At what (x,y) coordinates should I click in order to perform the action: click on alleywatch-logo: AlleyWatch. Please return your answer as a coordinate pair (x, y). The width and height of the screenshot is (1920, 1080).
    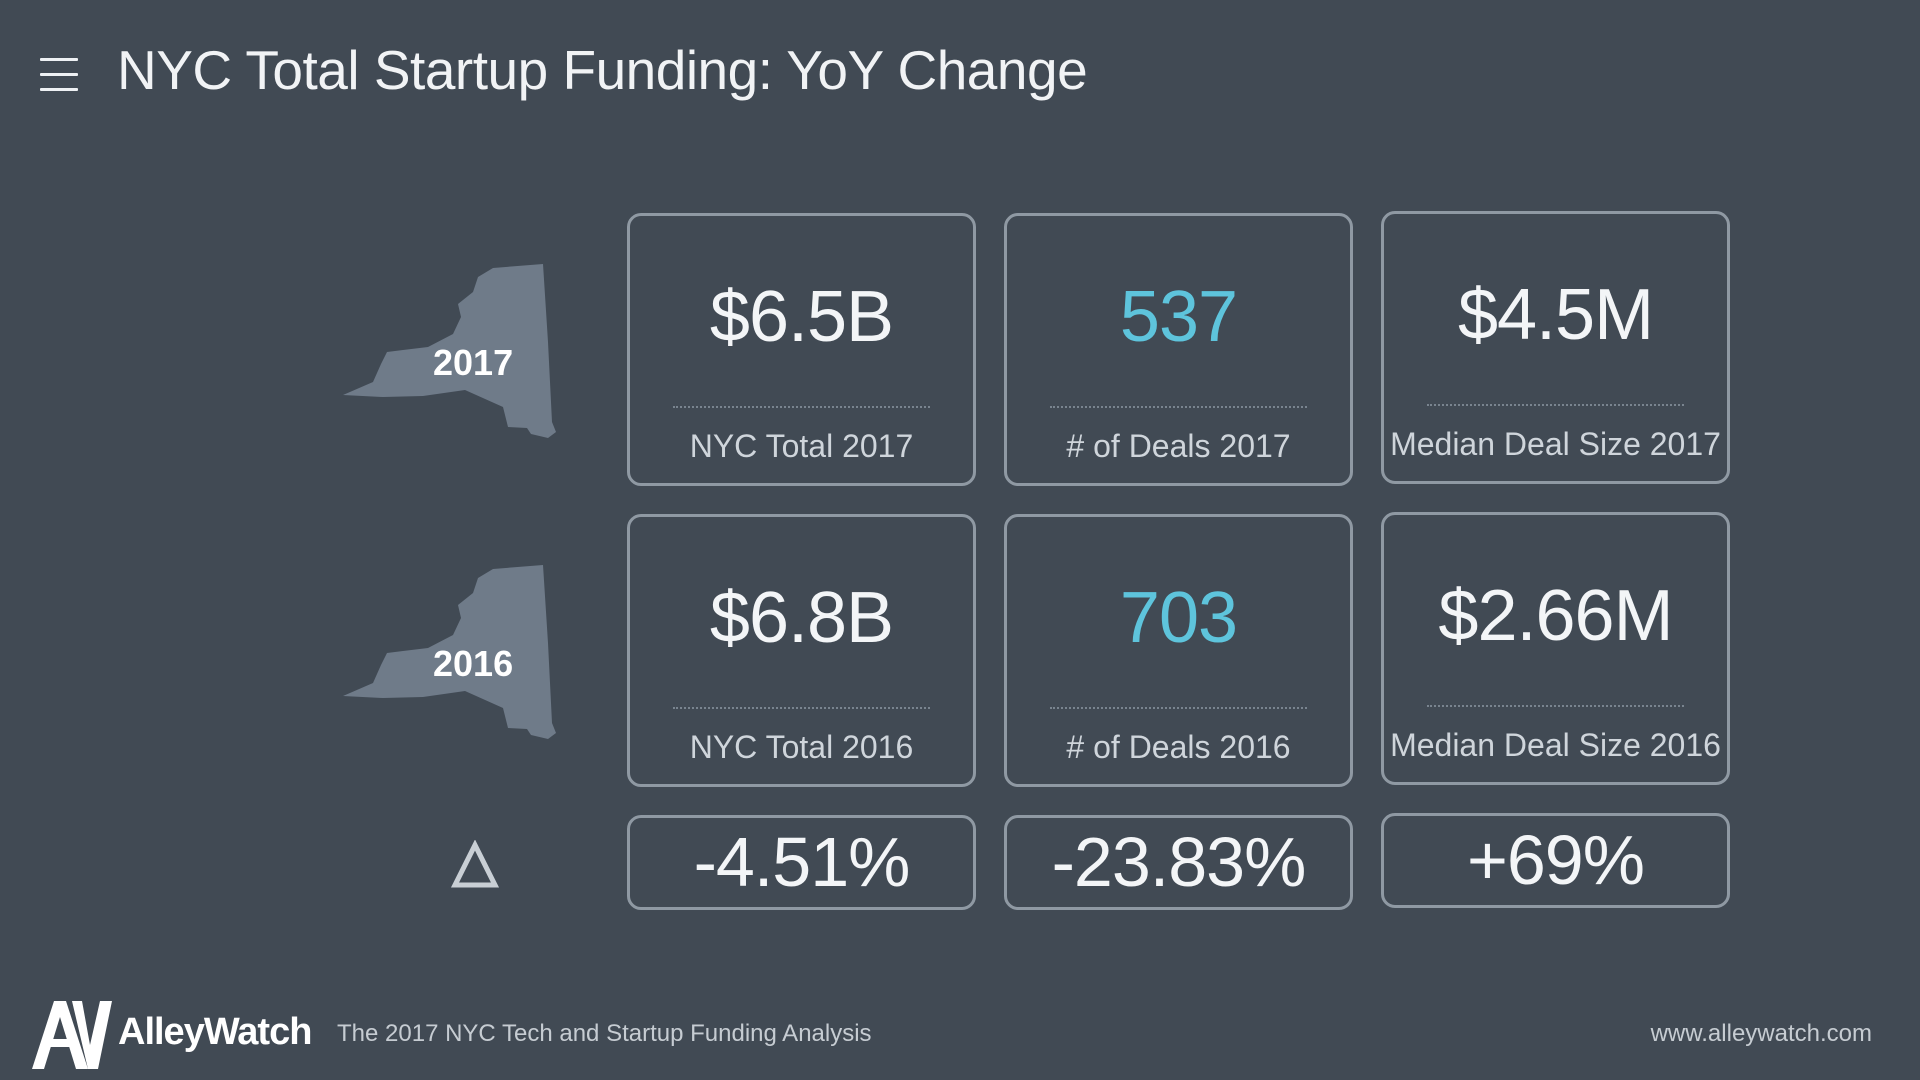
    Looking at the image, I should click on (172, 1034).